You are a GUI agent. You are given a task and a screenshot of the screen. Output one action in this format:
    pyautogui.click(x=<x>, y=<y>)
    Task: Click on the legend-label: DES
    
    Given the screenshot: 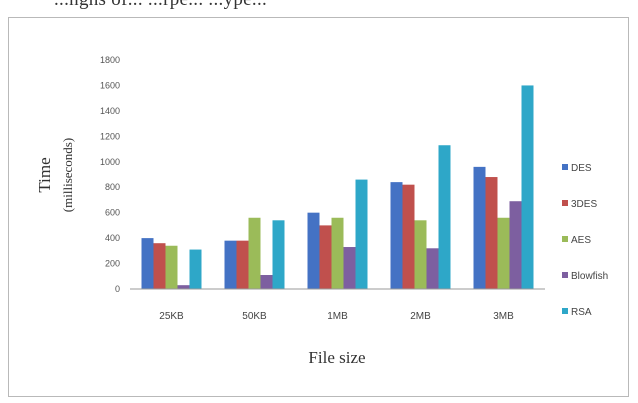 What is the action you would take?
    pyautogui.click(x=581, y=168)
    